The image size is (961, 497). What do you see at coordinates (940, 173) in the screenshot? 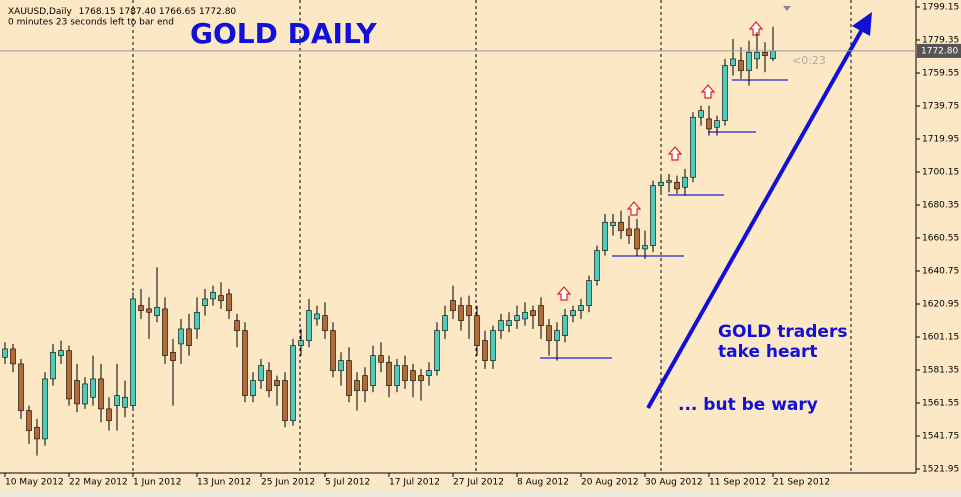
I see `y-tick-label: 1700.15` at bounding box center [940, 173].